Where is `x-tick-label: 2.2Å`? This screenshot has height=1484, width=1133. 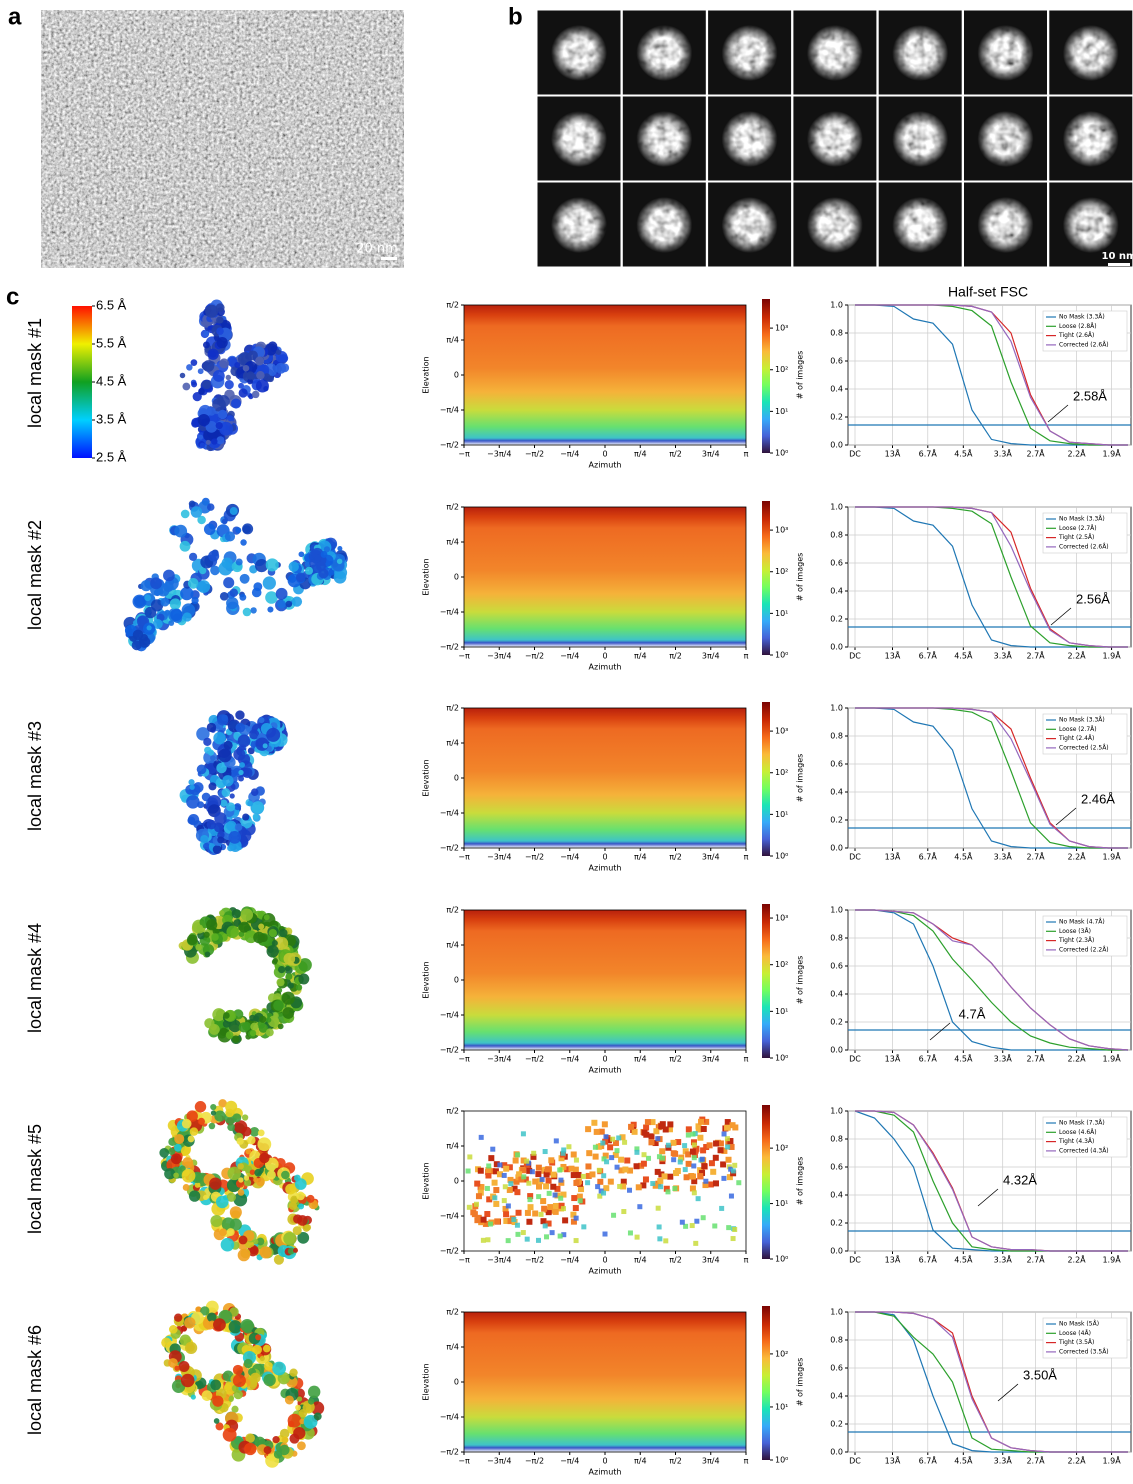
x-tick-label: 2.2Å is located at coordinates (1076, 1460).